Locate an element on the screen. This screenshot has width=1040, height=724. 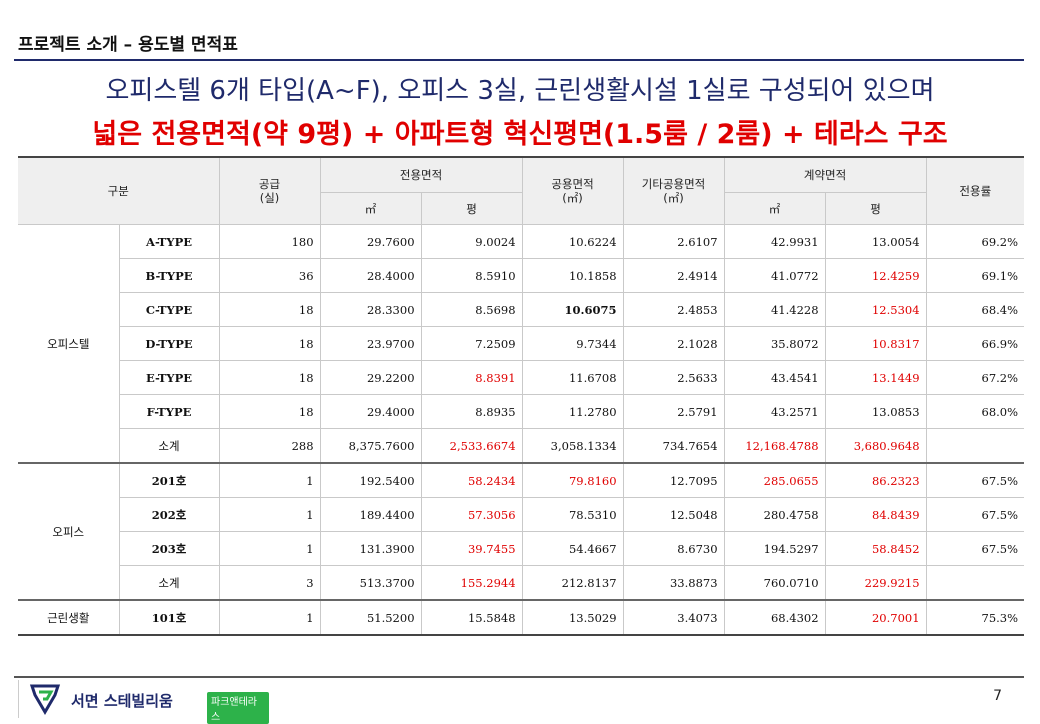
cell-ratio: 75.3% is located at coordinates (975, 617).